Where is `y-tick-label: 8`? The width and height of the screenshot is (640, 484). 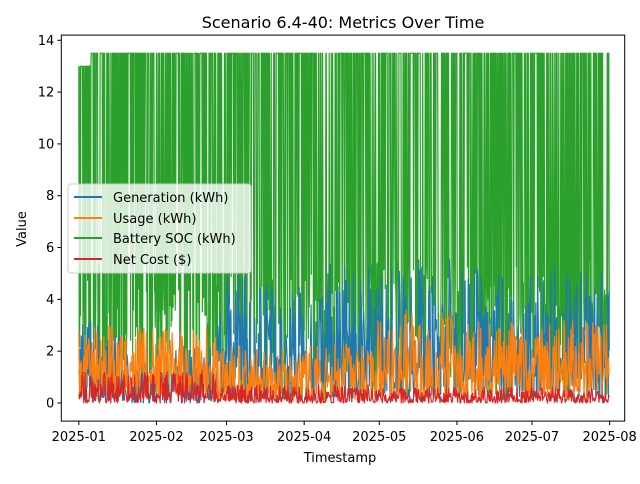
y-tick-label: 8 is located at coordinates (50, 196).